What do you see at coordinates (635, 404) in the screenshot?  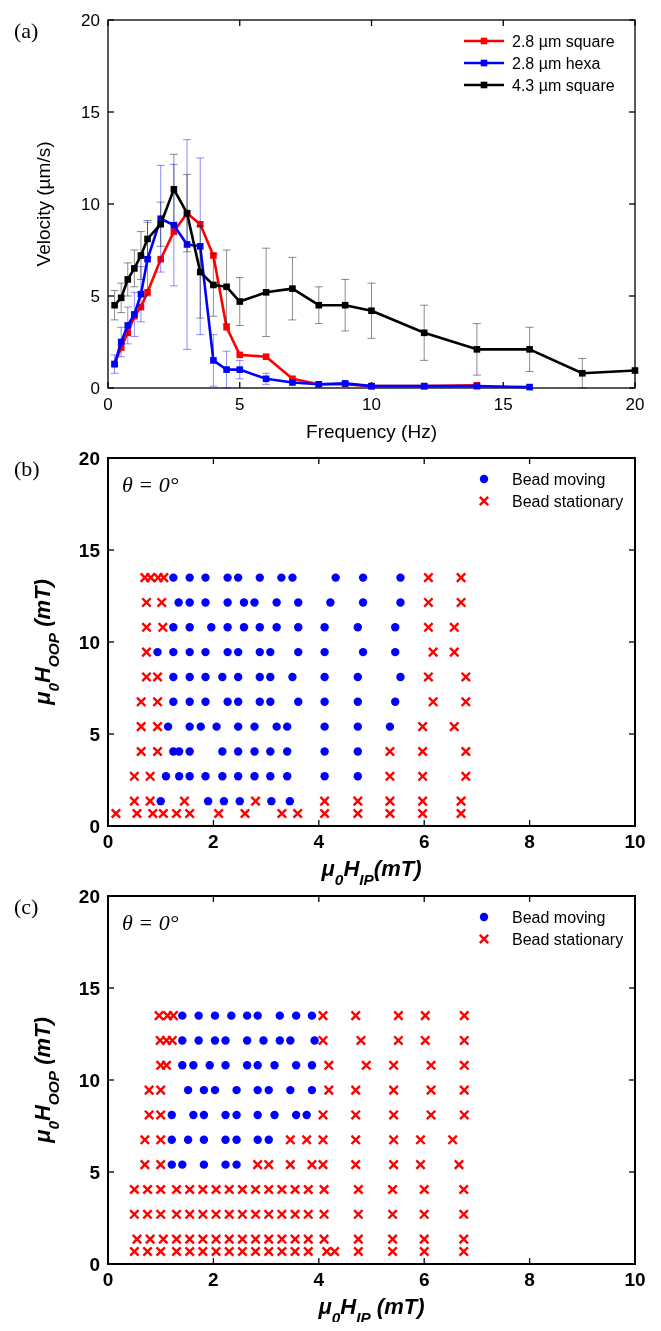 I see `x-tick-label: 20` at bounding box center [635, 404].